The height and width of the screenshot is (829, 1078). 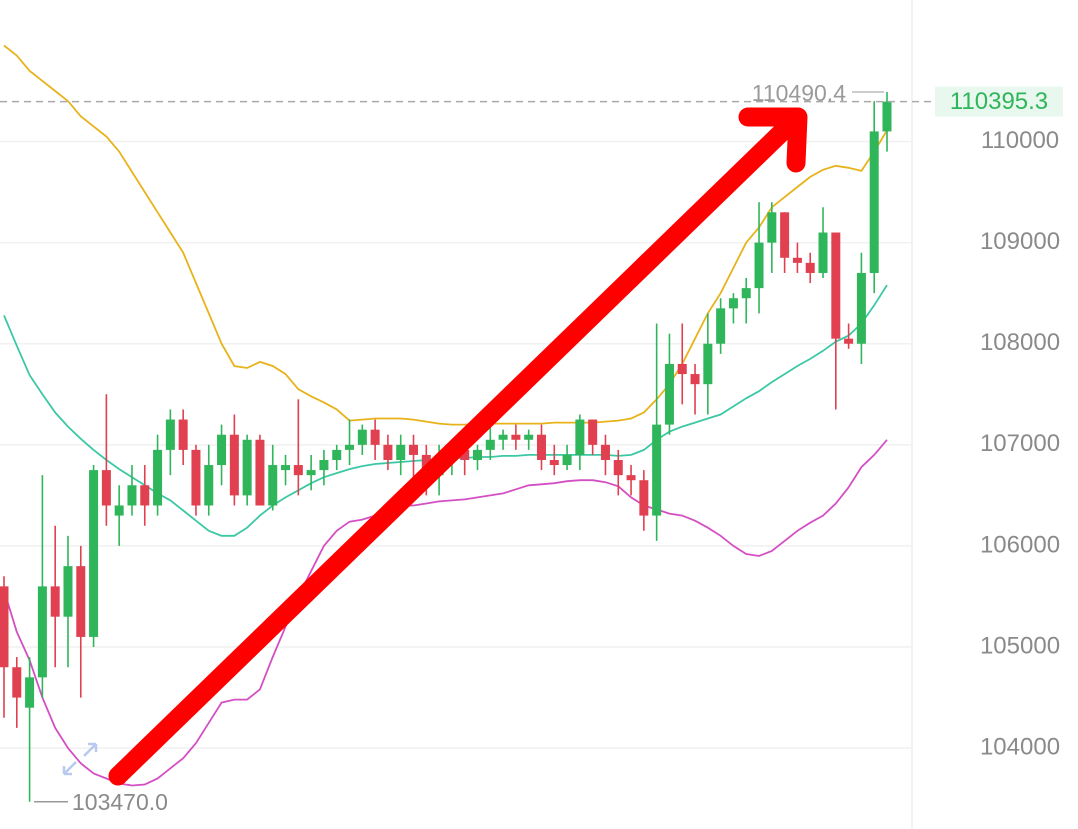 I want to click on last-price-box, so click(x=999, y=101).